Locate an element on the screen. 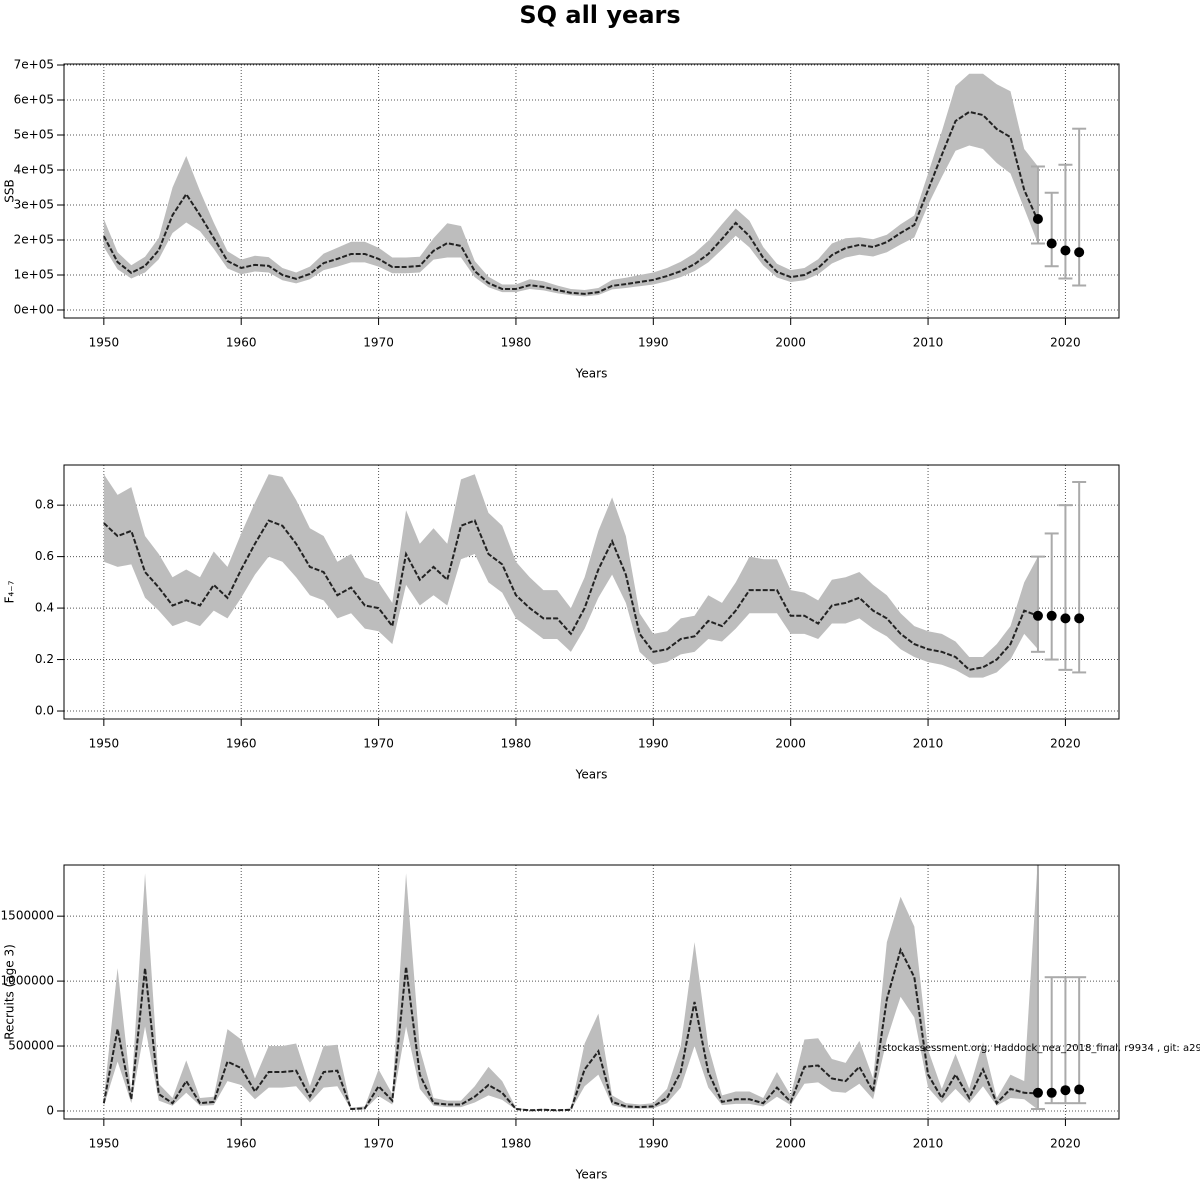 The image size is (1200, 1200). y-tick-label: 0.6 is located at coordinates (44, 556).